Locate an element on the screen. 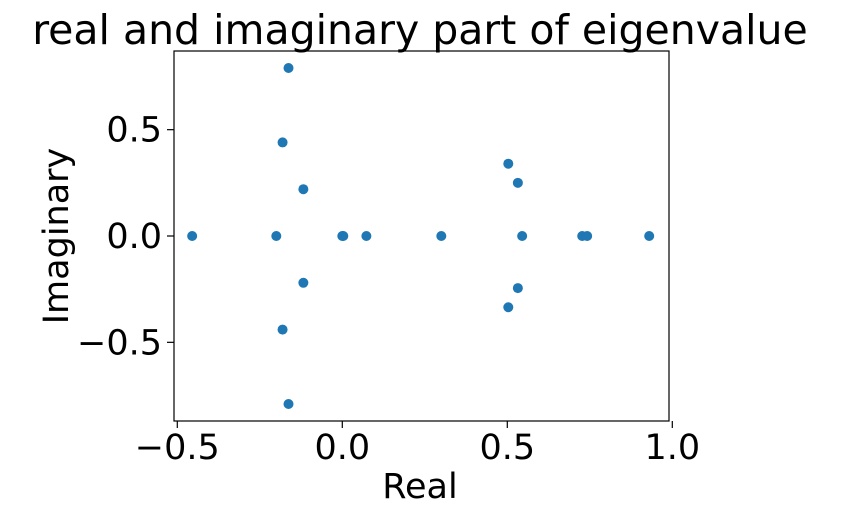  chart-title: real and imaginary part of eigenvalue is located at coordinates (420, 30).